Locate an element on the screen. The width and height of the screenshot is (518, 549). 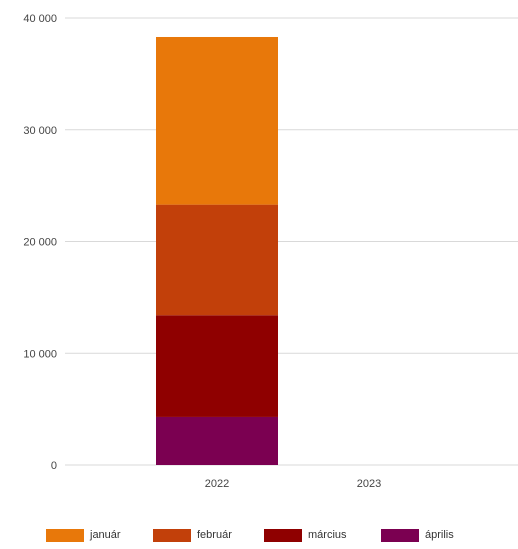
y-tick-label: 30 000 is located at coordinates (40, 131).